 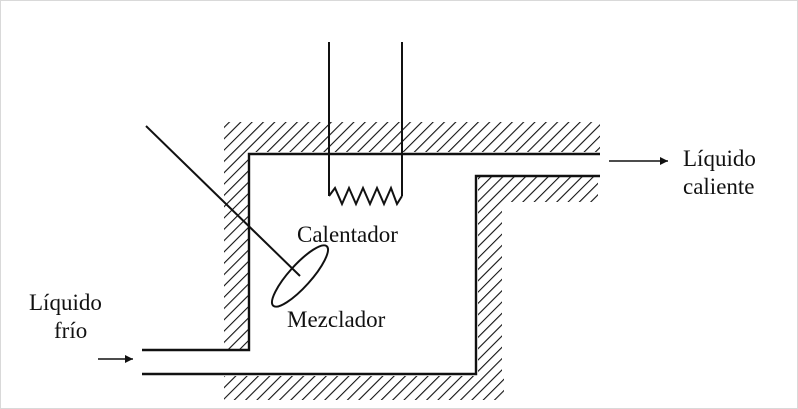 What do you see at coordinates (70, 330) in the screenshot?
I see `cold-liquid-label-line2: frío` at bounding box center [70, 330].